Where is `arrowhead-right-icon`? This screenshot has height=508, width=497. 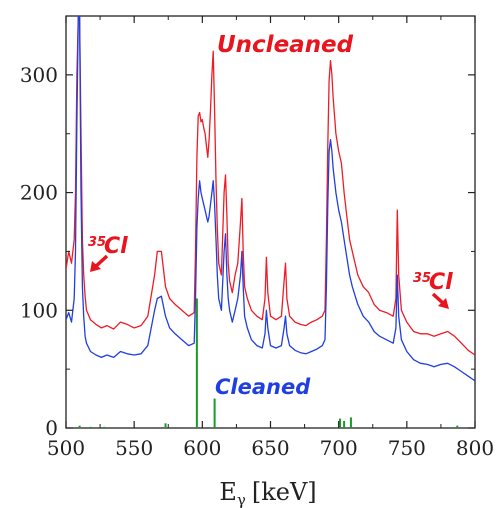 arrowhead-right-icon is located at coordinates (443, 303).